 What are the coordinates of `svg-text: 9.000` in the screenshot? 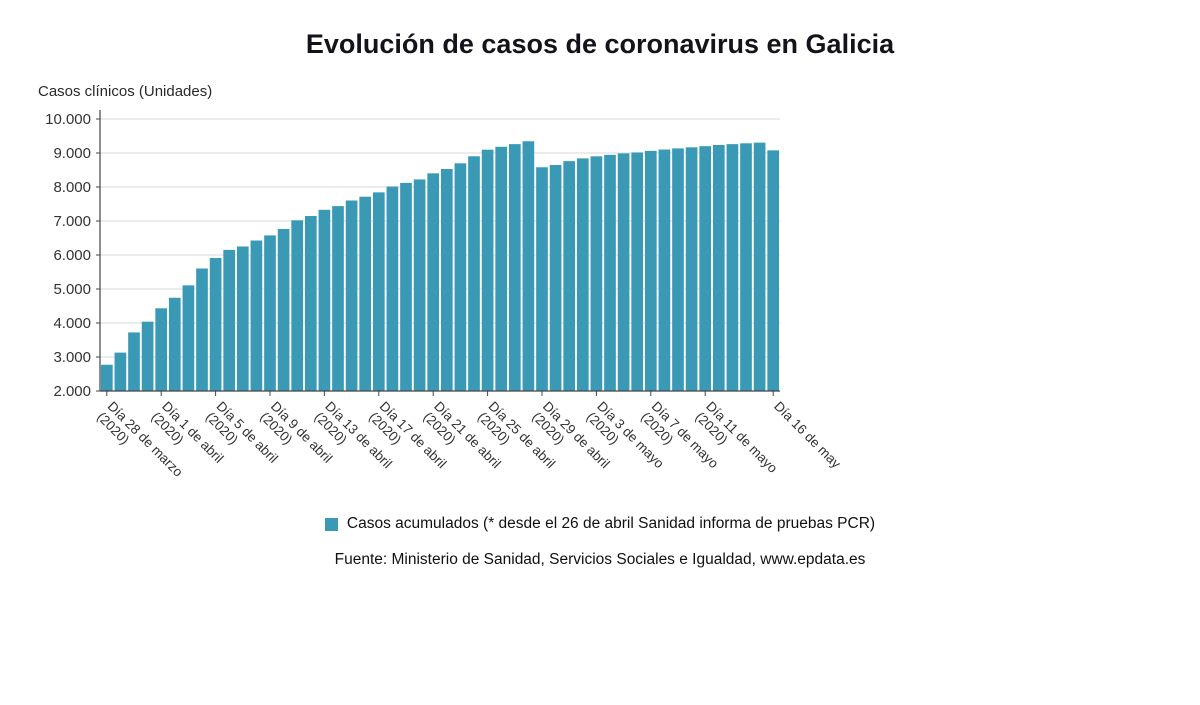 It's located at (72, 153).